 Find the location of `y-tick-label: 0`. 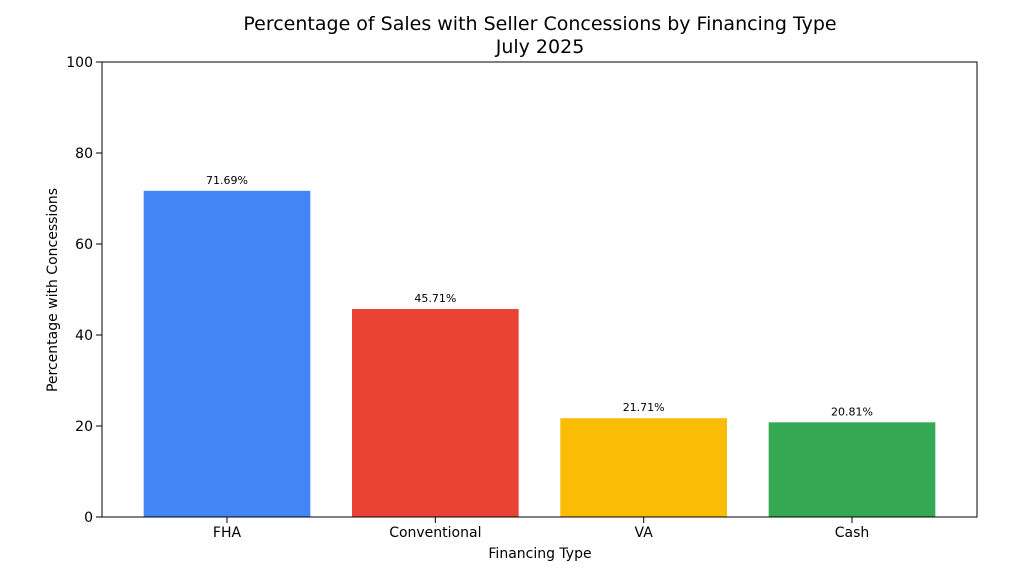

y-tick-label: 0 is located at coordinates (88, 518).